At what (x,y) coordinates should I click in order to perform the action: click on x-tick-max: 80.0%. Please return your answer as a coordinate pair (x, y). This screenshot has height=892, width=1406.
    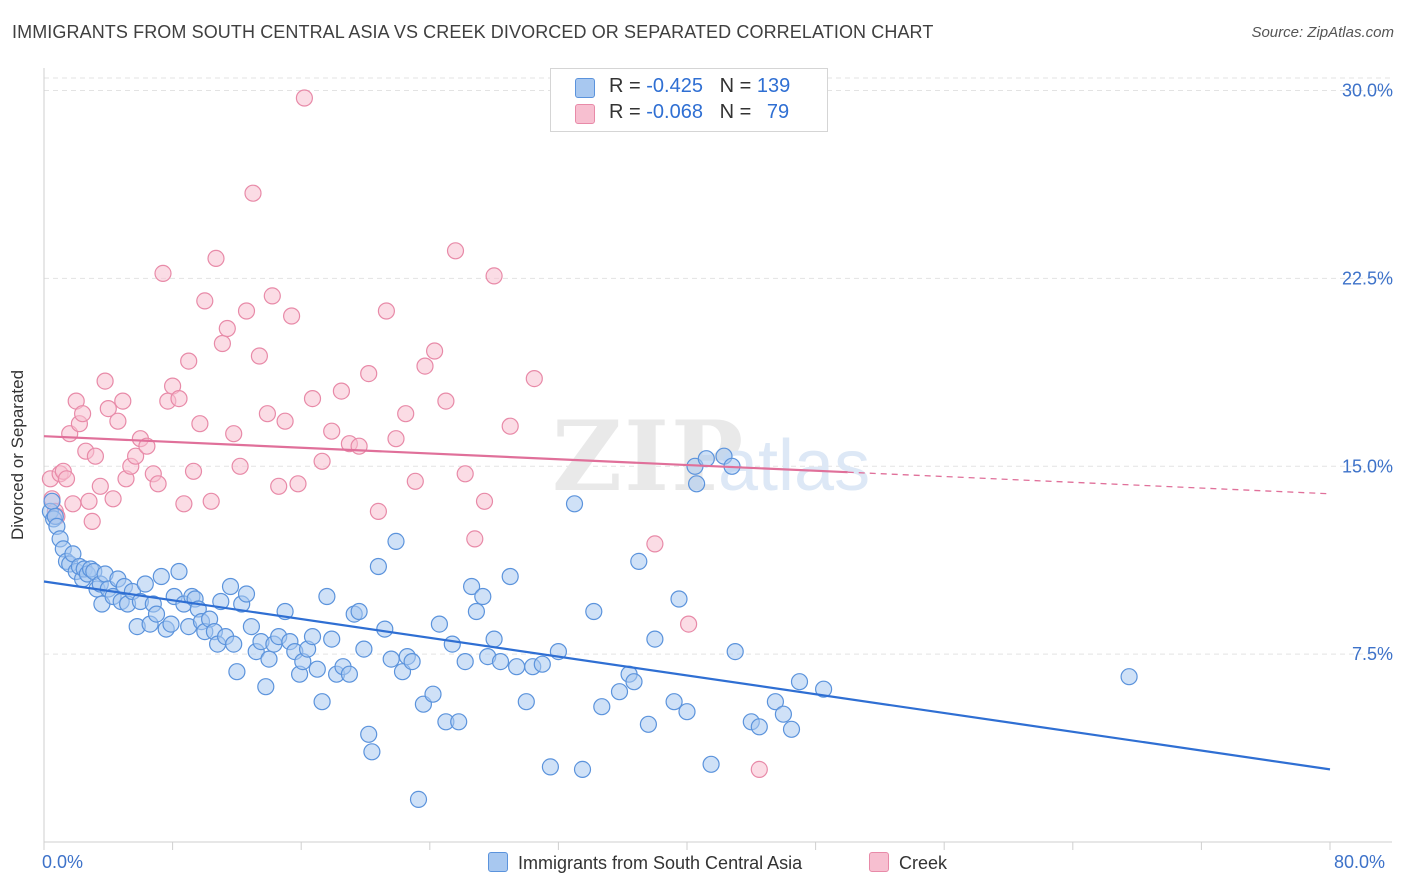
    Looking at the image, I should click on (1360, 862).